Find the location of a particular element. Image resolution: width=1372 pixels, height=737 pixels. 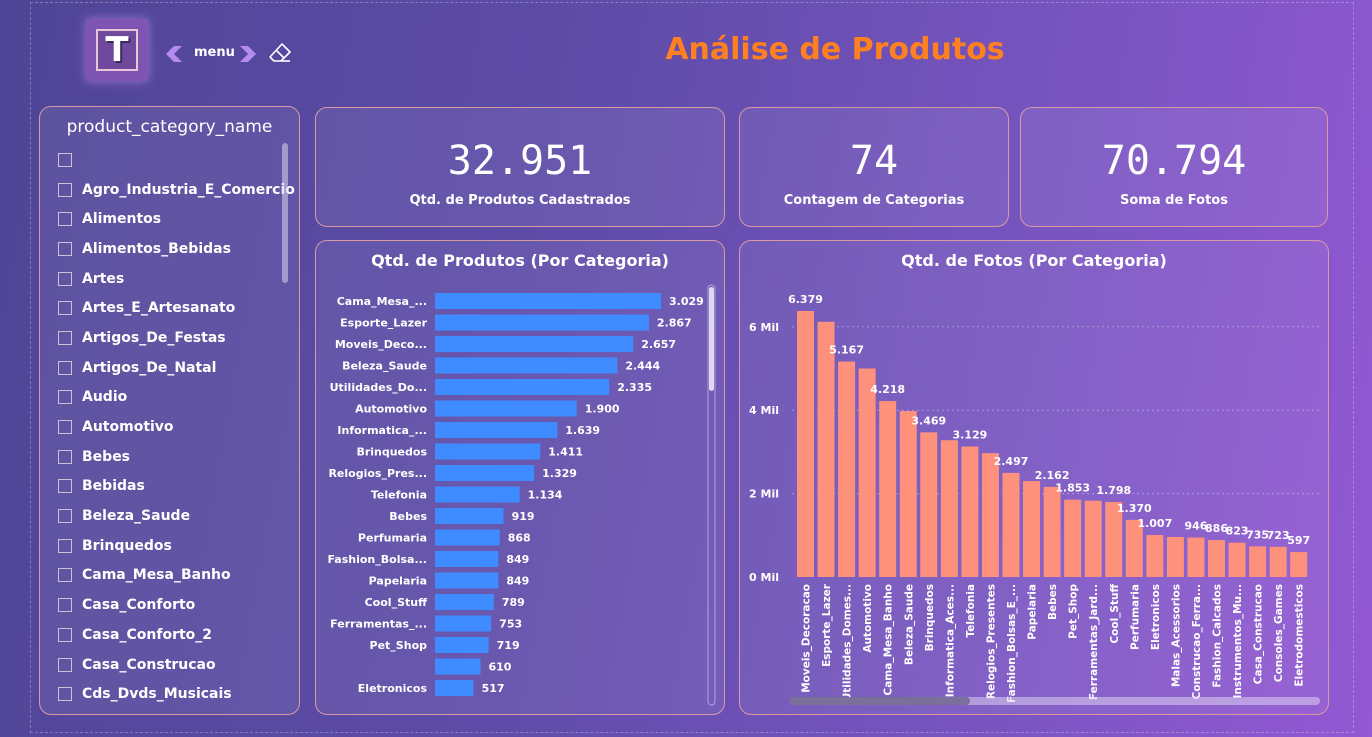

slicer-item: Automotivo is located at coordinates (176, 427).